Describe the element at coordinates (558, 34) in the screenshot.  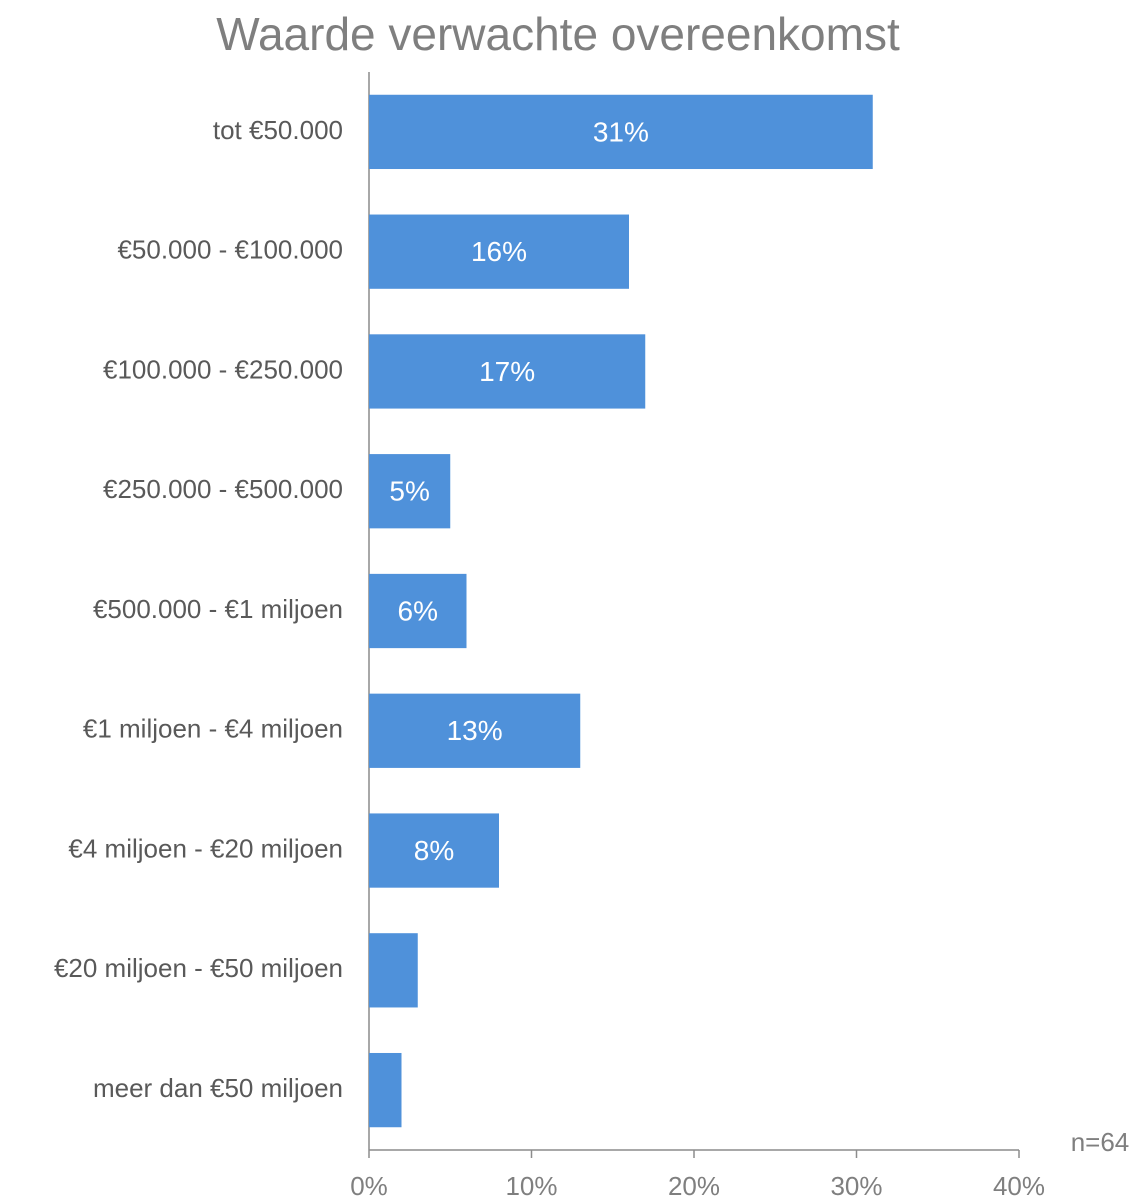
I see `chart-title: Waarde verwachte overeenkomst` at that location.